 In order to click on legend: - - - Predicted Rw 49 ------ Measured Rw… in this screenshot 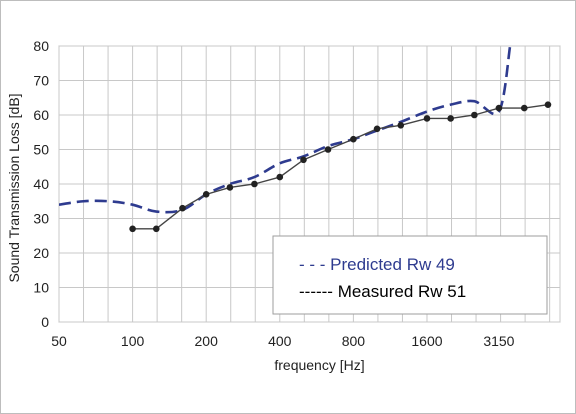, I will do `click(410, 275)`.